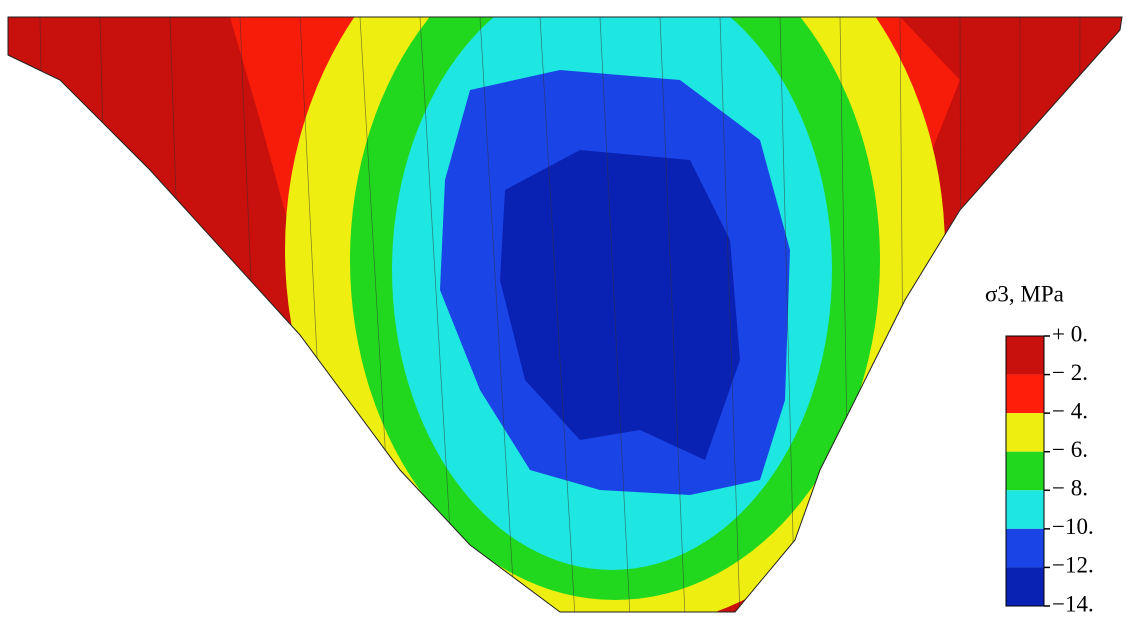 This screenshot has height=617, width=1132. Describe the element at coordinates (1070, 449) in the screenshot. I see `legend-label: − 6.` at that location.